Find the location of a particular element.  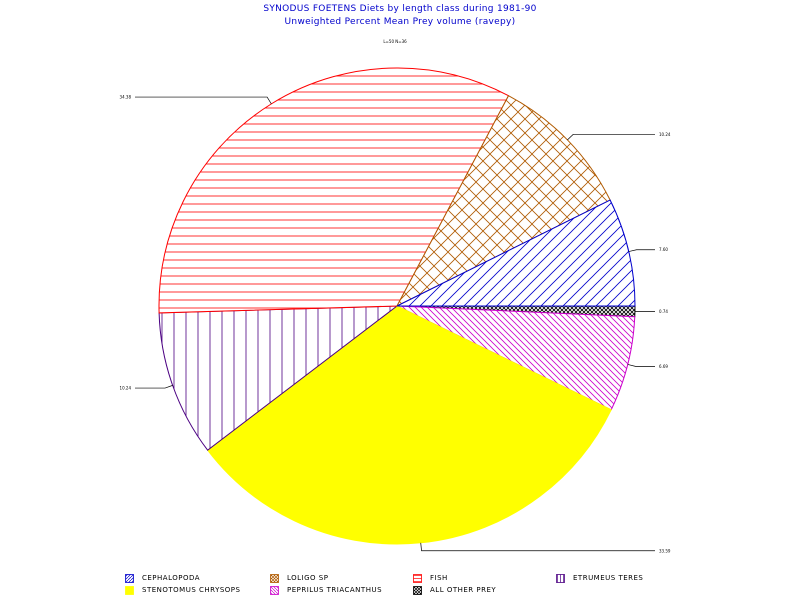

slice-value-label: 34.38 is located at coordinates (126, 97).